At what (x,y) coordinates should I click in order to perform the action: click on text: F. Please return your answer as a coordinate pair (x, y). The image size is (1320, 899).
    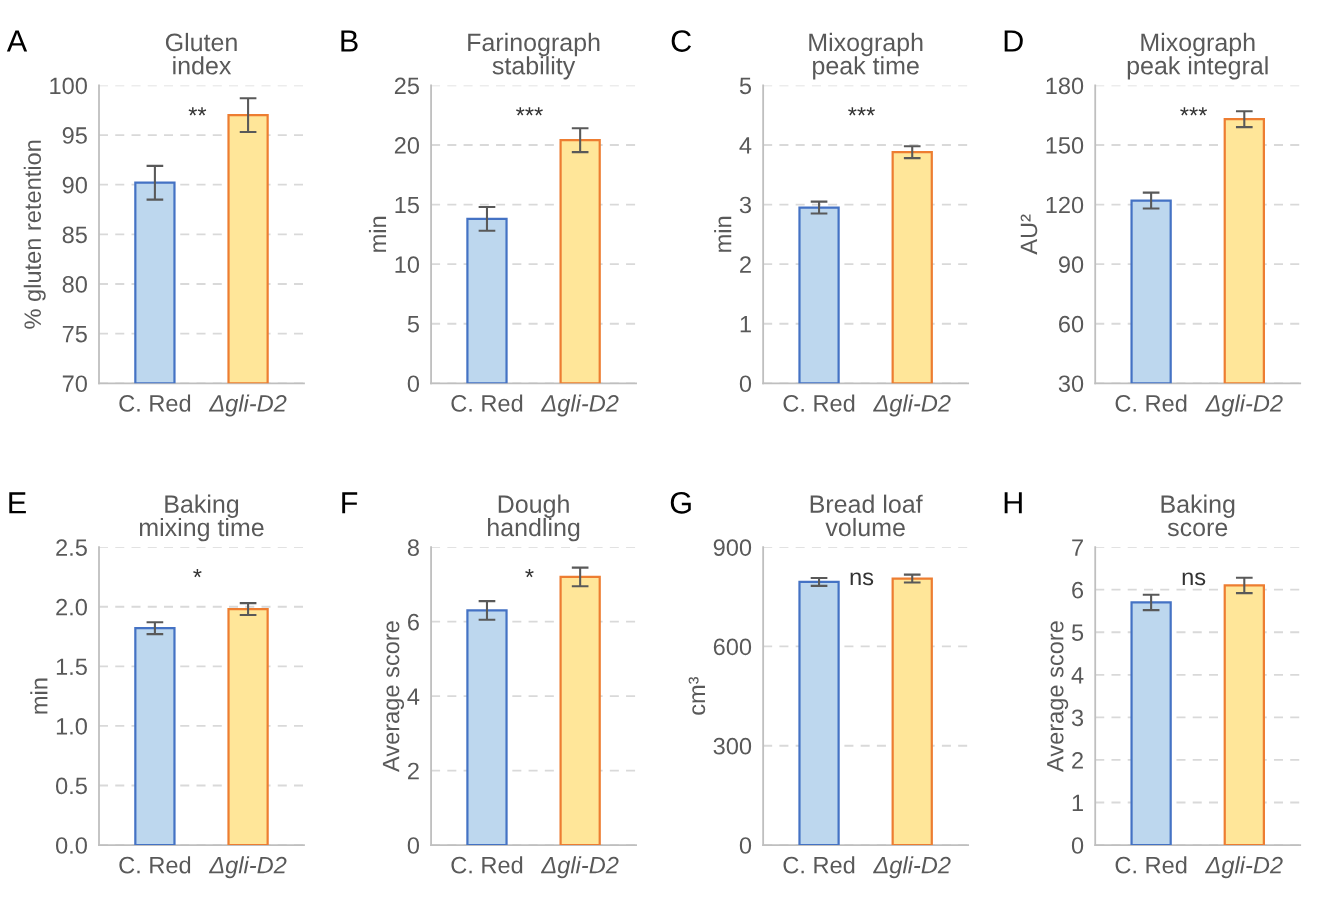
    Looking at the image, I should click on (350, 503).